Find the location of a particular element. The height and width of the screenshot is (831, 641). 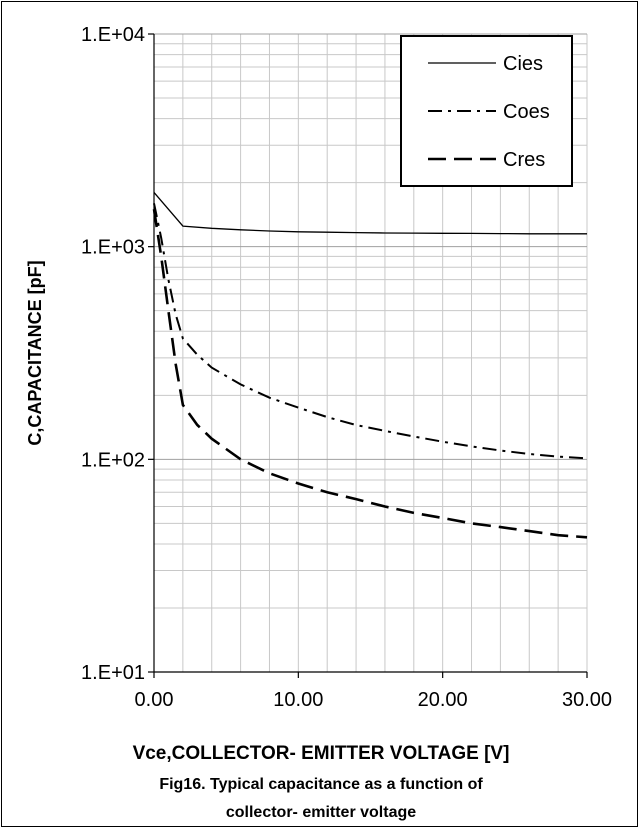

y-tick-label: 1.E+03 is located at coordinates (113, 248).